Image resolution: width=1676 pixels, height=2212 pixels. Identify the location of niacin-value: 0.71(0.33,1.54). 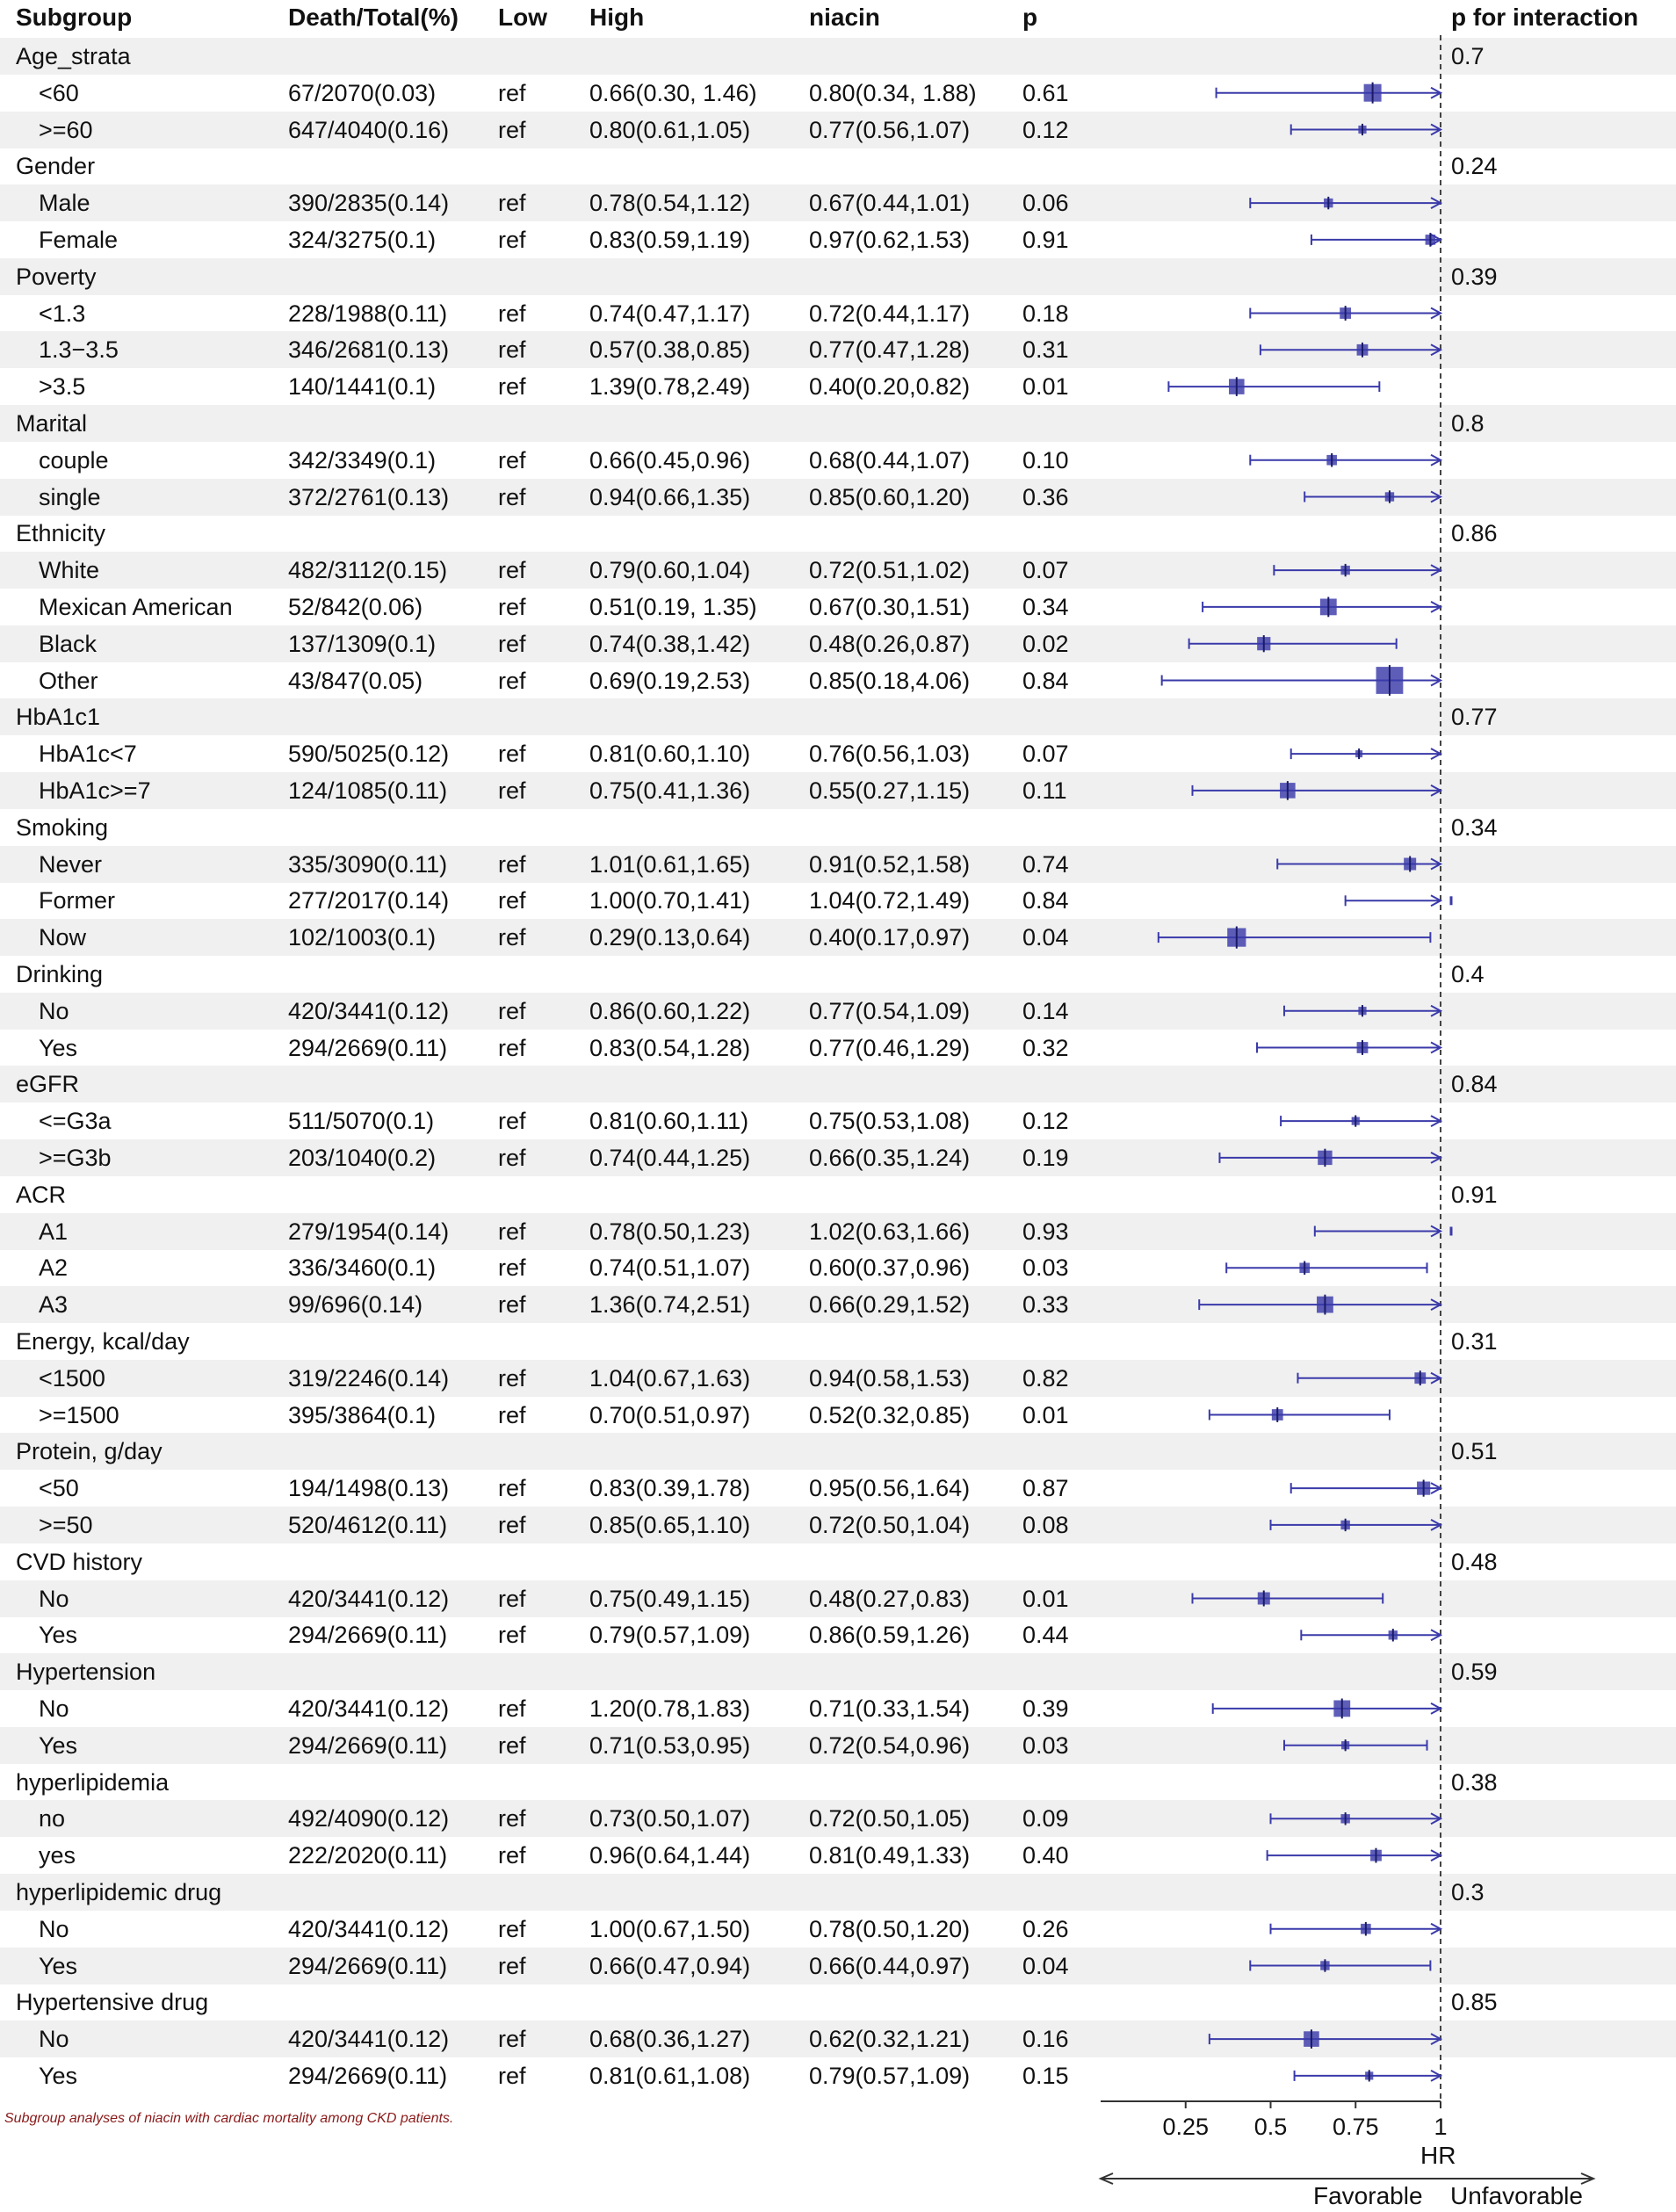
(890, 1708).